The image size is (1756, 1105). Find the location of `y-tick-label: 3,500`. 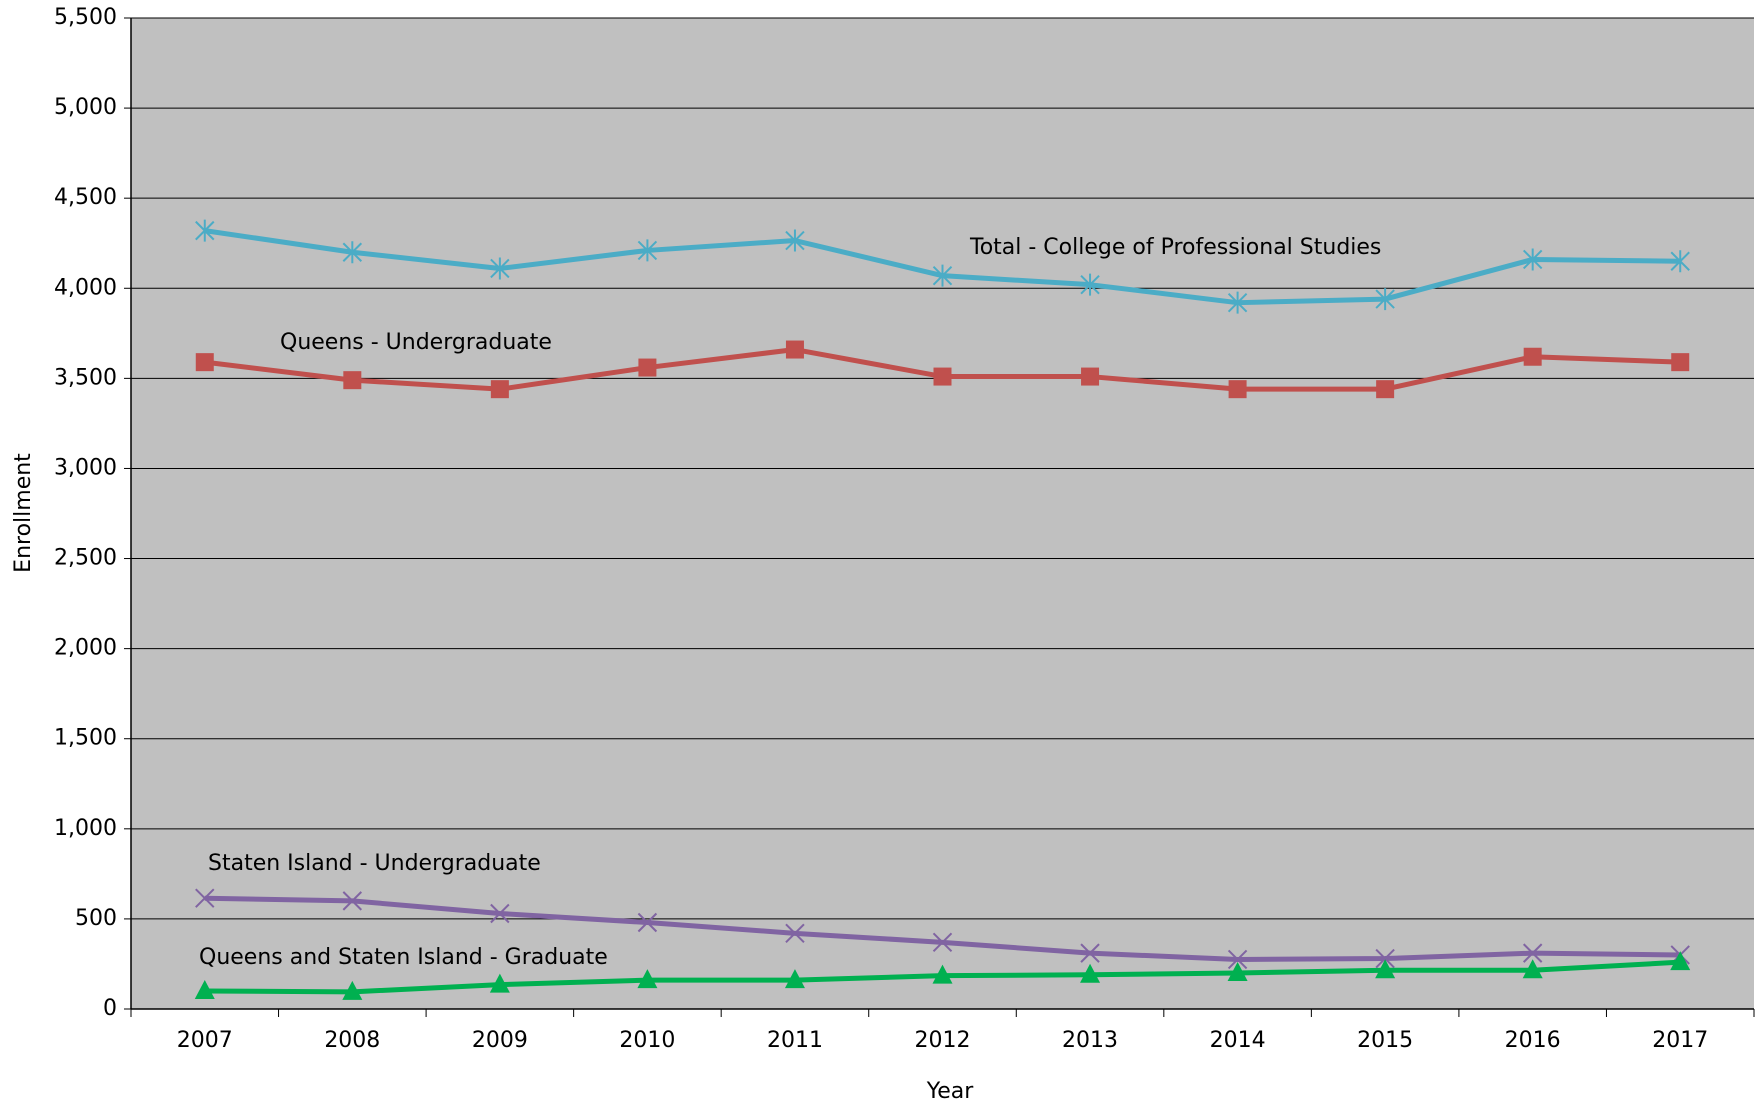

y-tick-label: 3,500 is located at coordinates (85, 377).